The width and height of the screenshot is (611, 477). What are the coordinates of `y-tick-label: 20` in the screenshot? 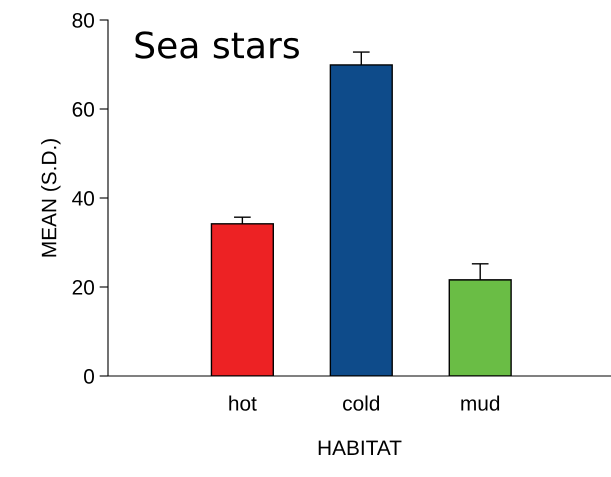 It's located at (83, 287).